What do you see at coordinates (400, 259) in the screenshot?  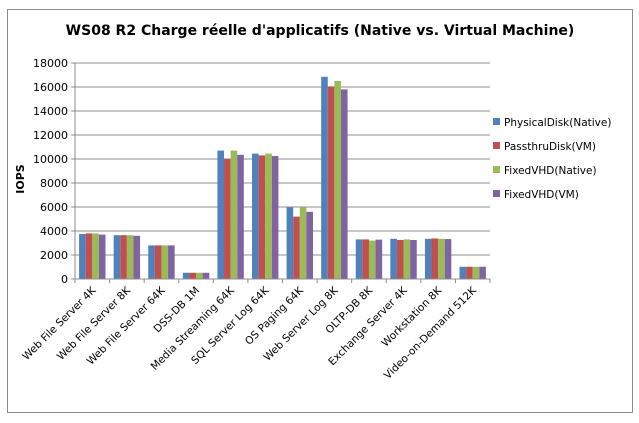 I see `bar-passthrudisk-vm--9` at bounding box center [400, 259].